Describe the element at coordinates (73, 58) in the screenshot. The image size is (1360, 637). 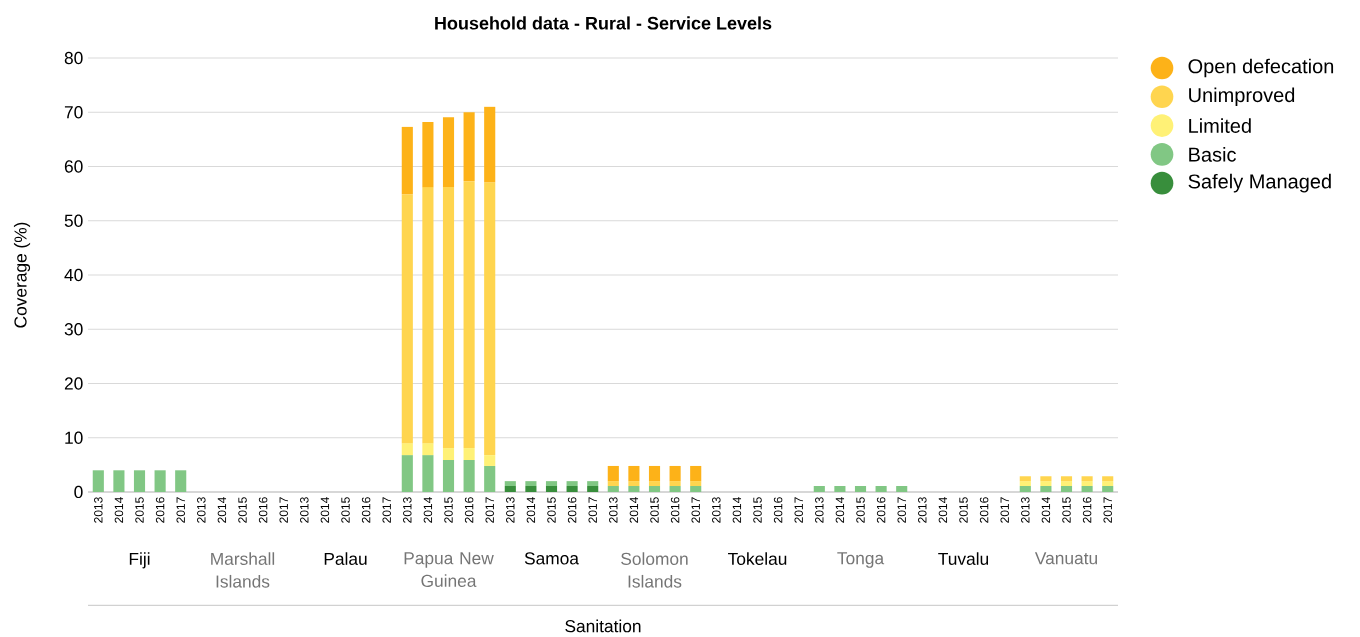
I see `y-tick-label: 80` at that location.